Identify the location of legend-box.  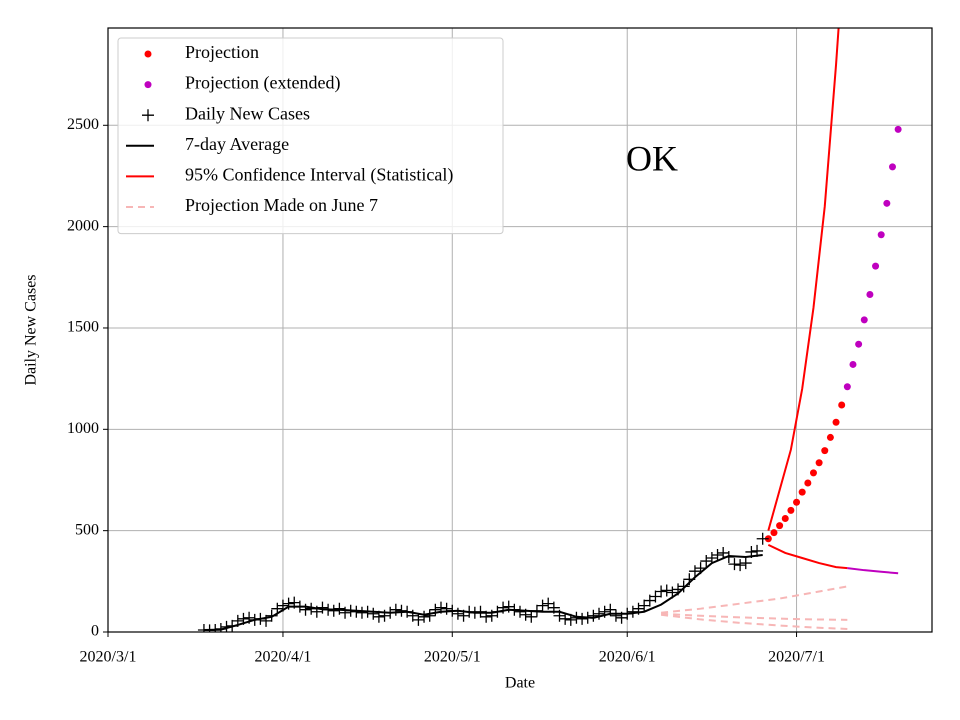
(310, 136).